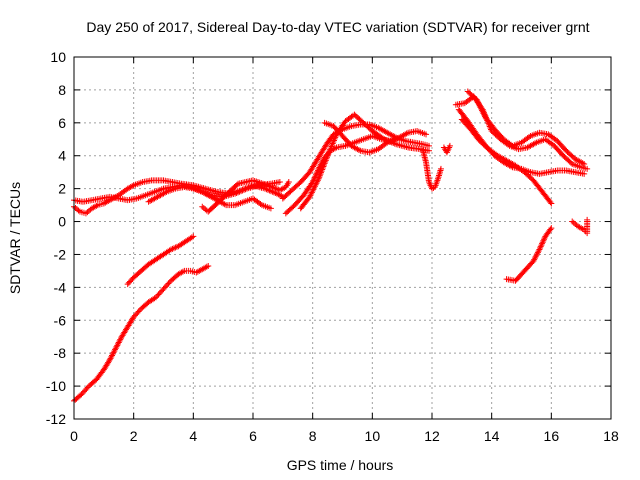  I want to click on x-tick-label: 6, so click(253, 436).